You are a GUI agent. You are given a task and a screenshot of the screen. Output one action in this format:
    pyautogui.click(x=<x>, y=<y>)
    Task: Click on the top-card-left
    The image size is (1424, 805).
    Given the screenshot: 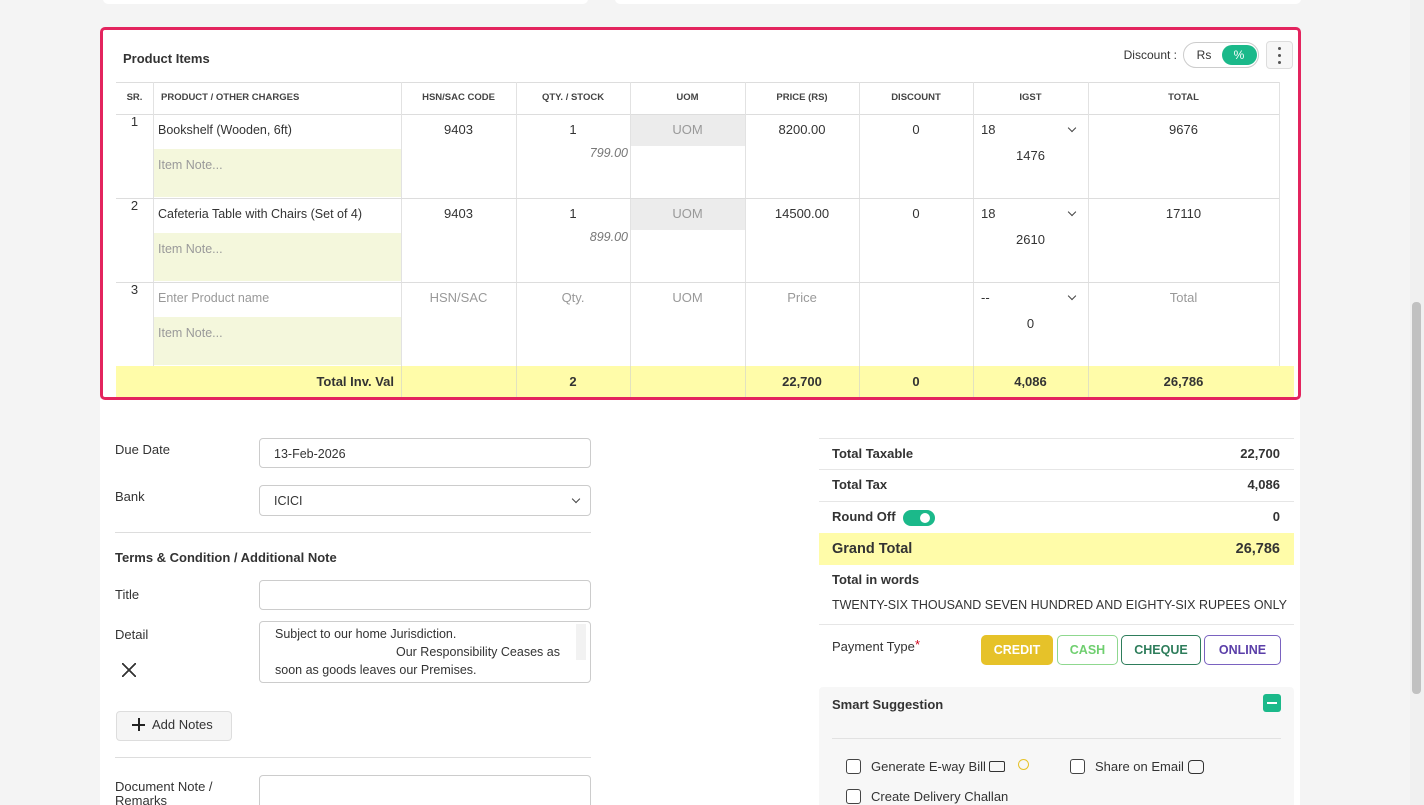 What is the action you would take?
    pyautogui.click(x=345, y=2)
    